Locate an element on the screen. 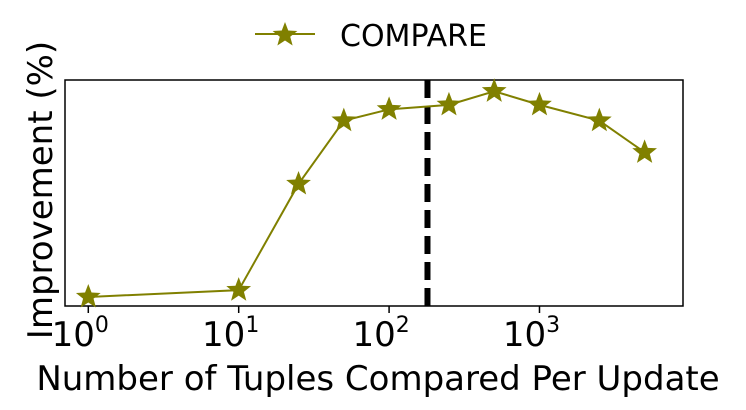 The height and width of the screenshot is (410, 746). x-ticks: 100 101 102 103 is located at coordinates (306, 330).